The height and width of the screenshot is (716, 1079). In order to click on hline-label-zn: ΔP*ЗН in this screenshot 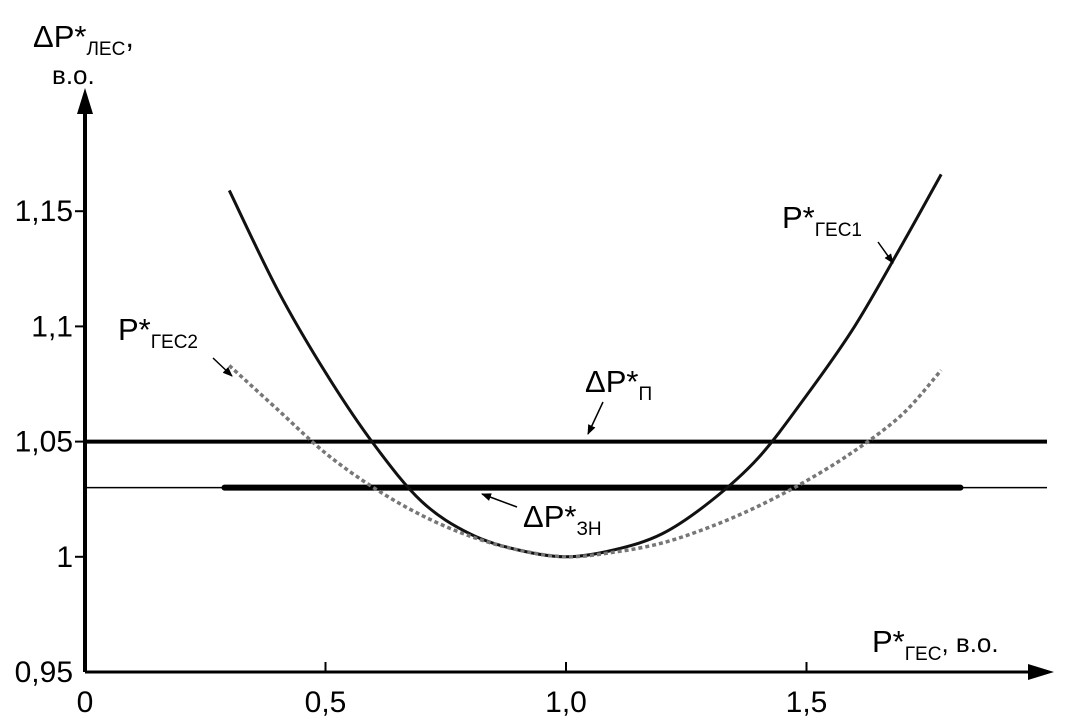, I will do `click(562, 519)`.